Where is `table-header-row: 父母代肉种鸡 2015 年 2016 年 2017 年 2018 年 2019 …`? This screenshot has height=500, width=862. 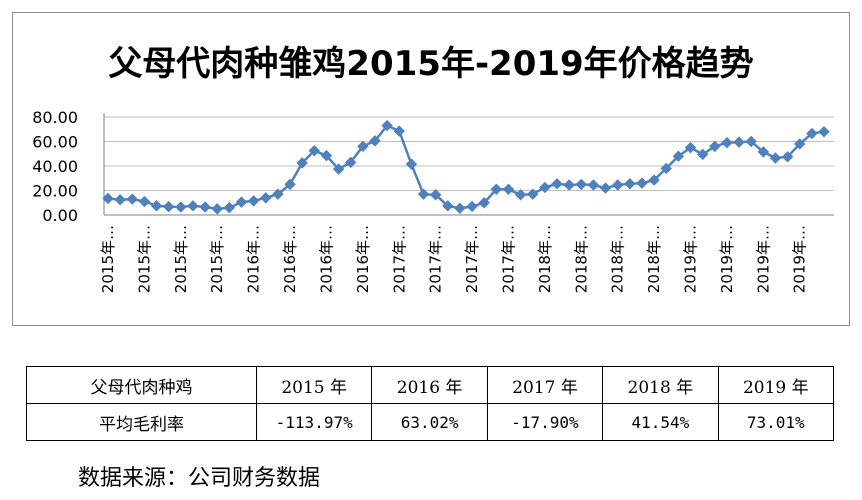
table-header-row: 父母代肉种鸡 2015 年 2016 年 2017 年 2018 年 2019 … is located at coordinates (430, 385).